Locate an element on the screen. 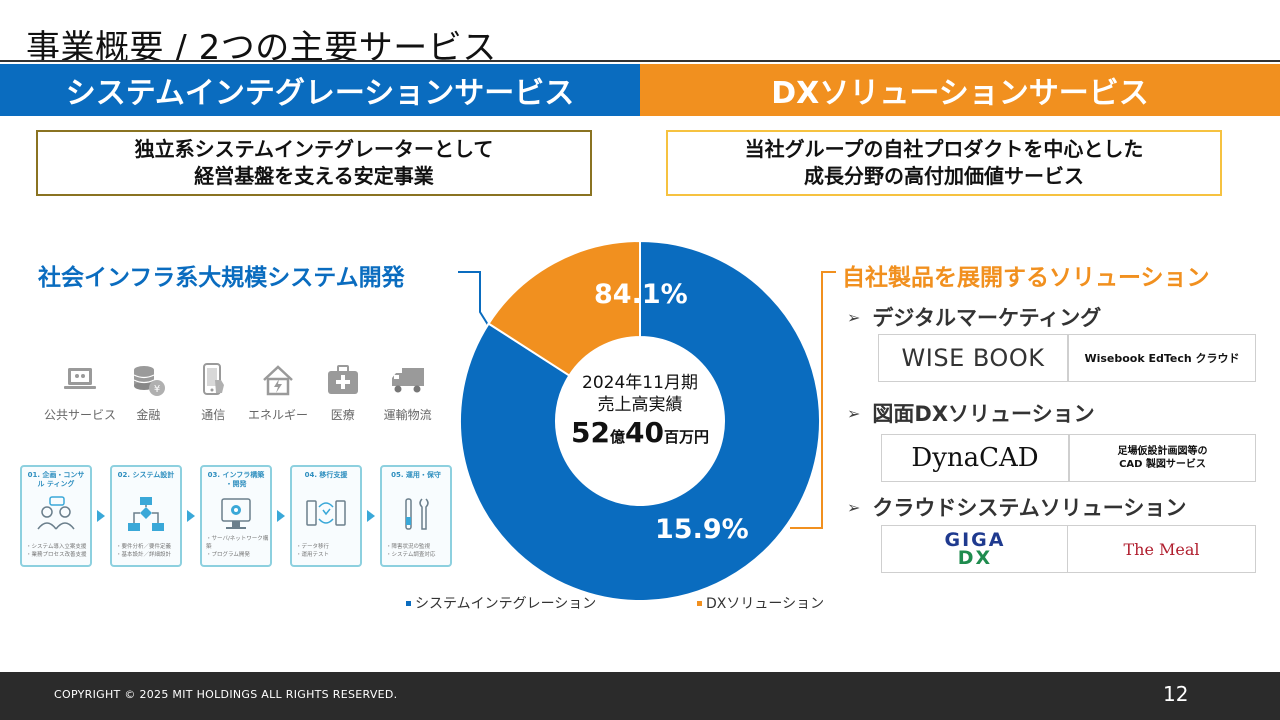  process-note: ・サーバ/ネットワーク構築 is located at coordinates (237, 543).